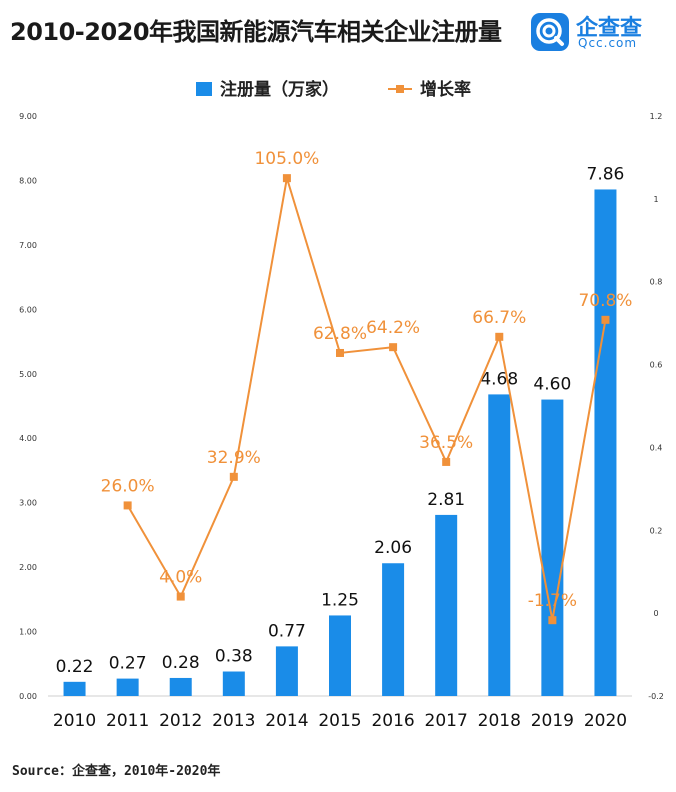  Describe the element at coordinates (393, 629) in the screenshot. I see `bar-2016` at that location.